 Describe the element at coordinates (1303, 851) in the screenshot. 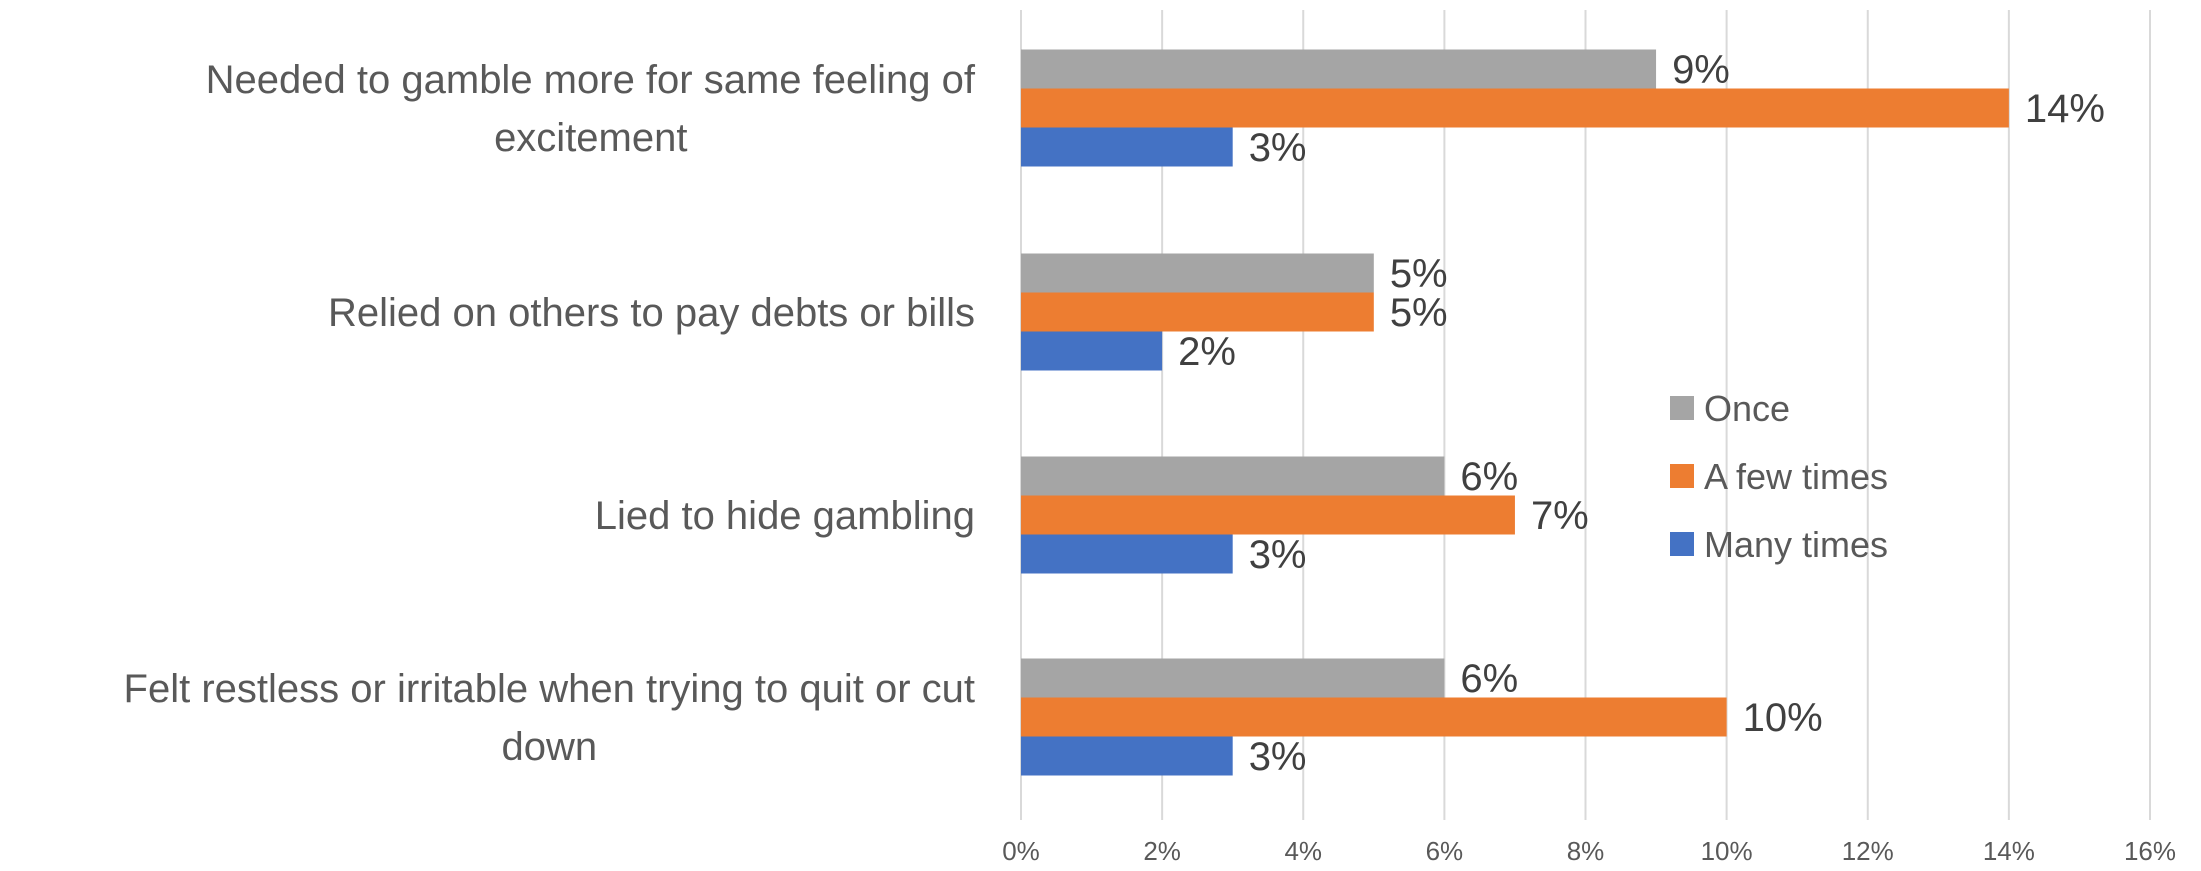

I see `x-tick-label: 4%` at that location.